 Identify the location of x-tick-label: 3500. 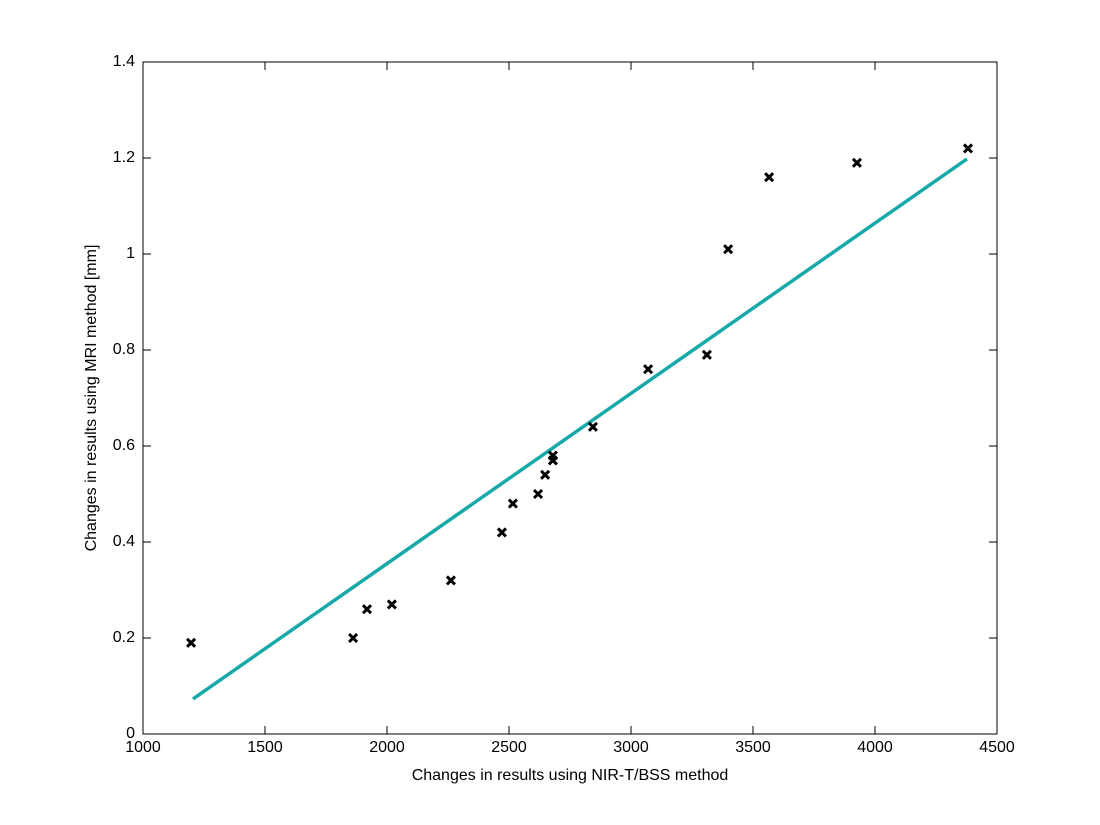
(753, 747).